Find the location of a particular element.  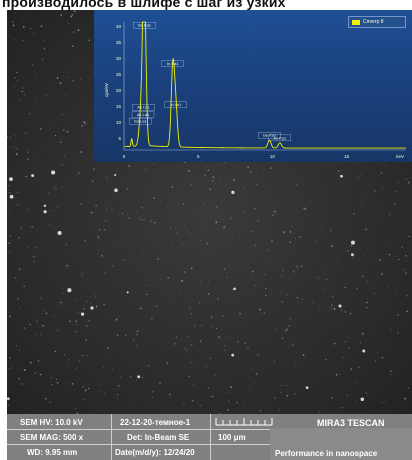

x-tick-label: 10 is located at coordinates (273, 156).